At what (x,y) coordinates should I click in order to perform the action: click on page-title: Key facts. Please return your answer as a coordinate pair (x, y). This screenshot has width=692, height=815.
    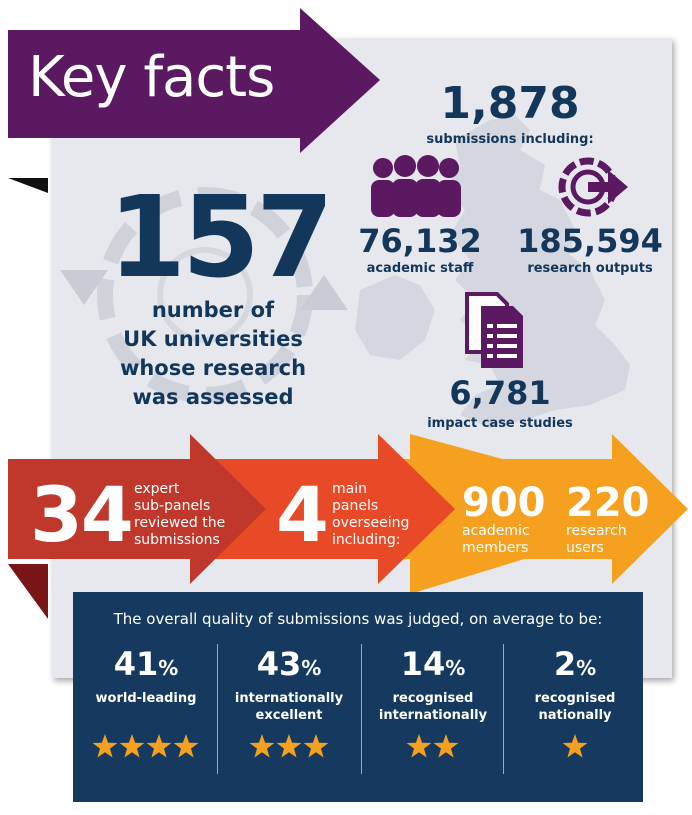
    Looking at the image, I should click on (151, 77).